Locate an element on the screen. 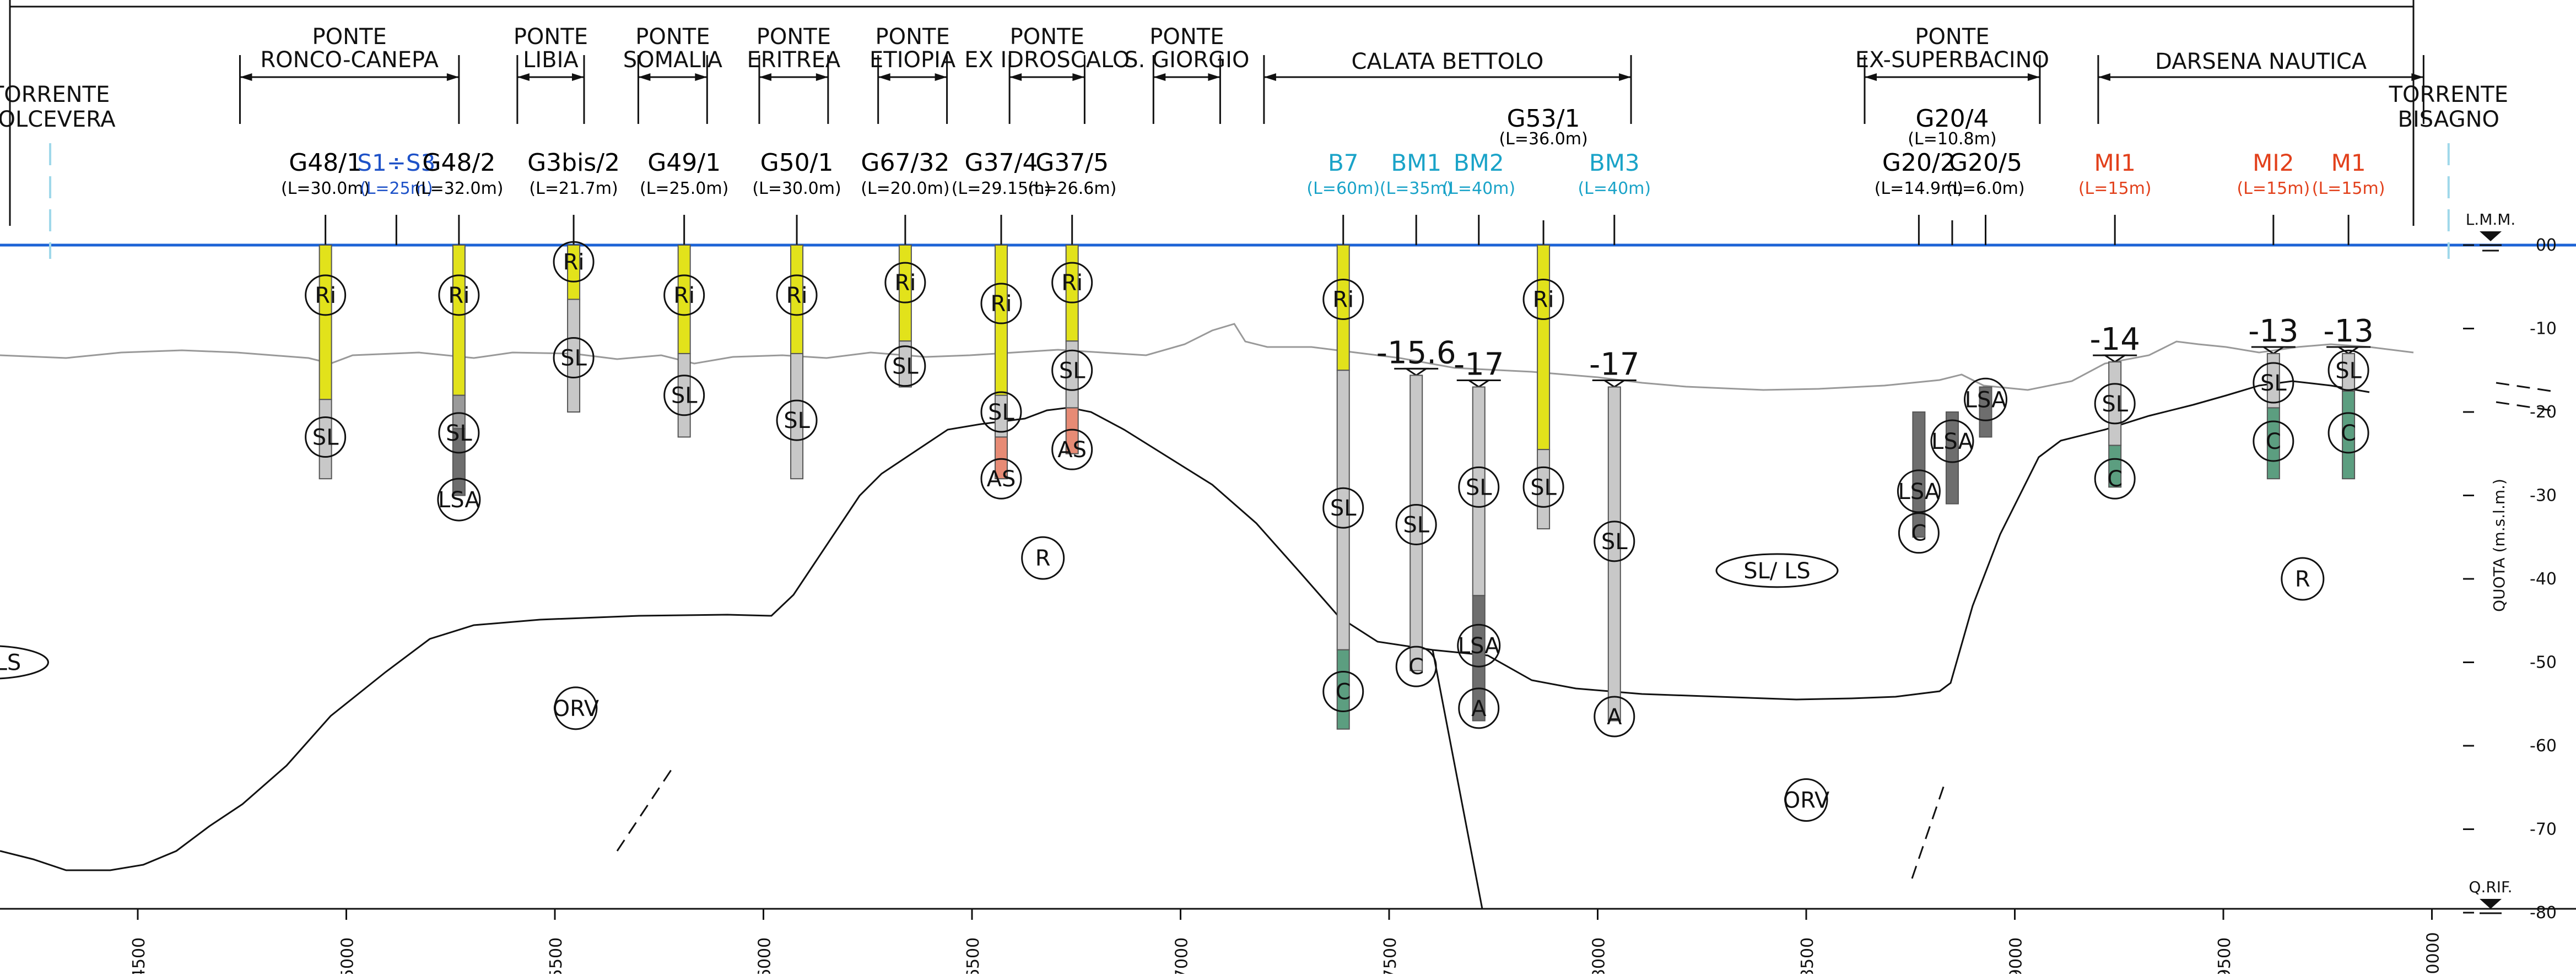 This screenshot has width=2576, height=976. borehole-length: (L=14.9m) is located at coordinates (1919, 188).